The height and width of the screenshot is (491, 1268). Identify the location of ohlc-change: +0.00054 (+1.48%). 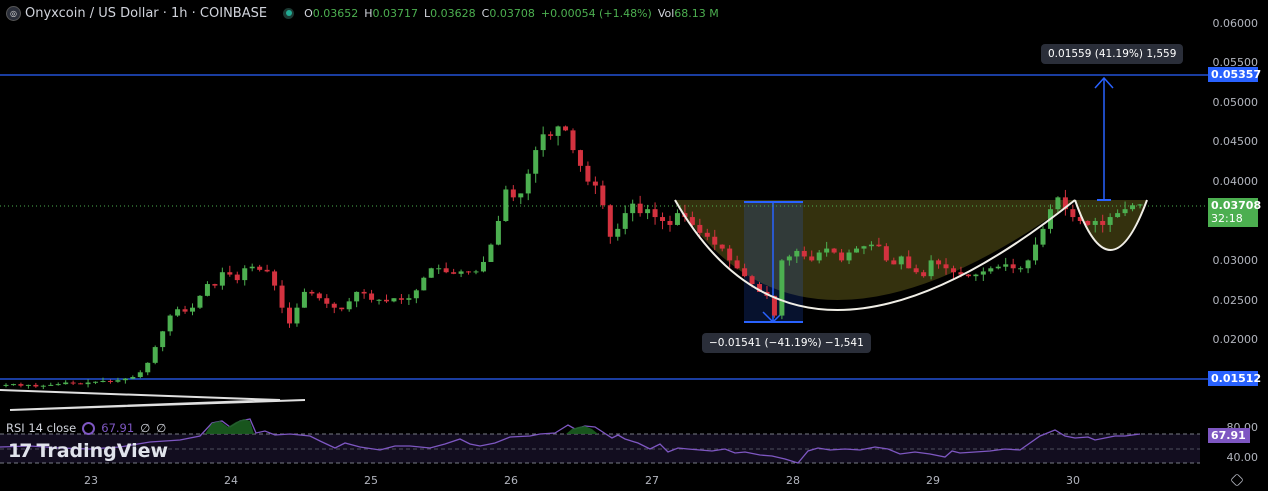
(596, 13).